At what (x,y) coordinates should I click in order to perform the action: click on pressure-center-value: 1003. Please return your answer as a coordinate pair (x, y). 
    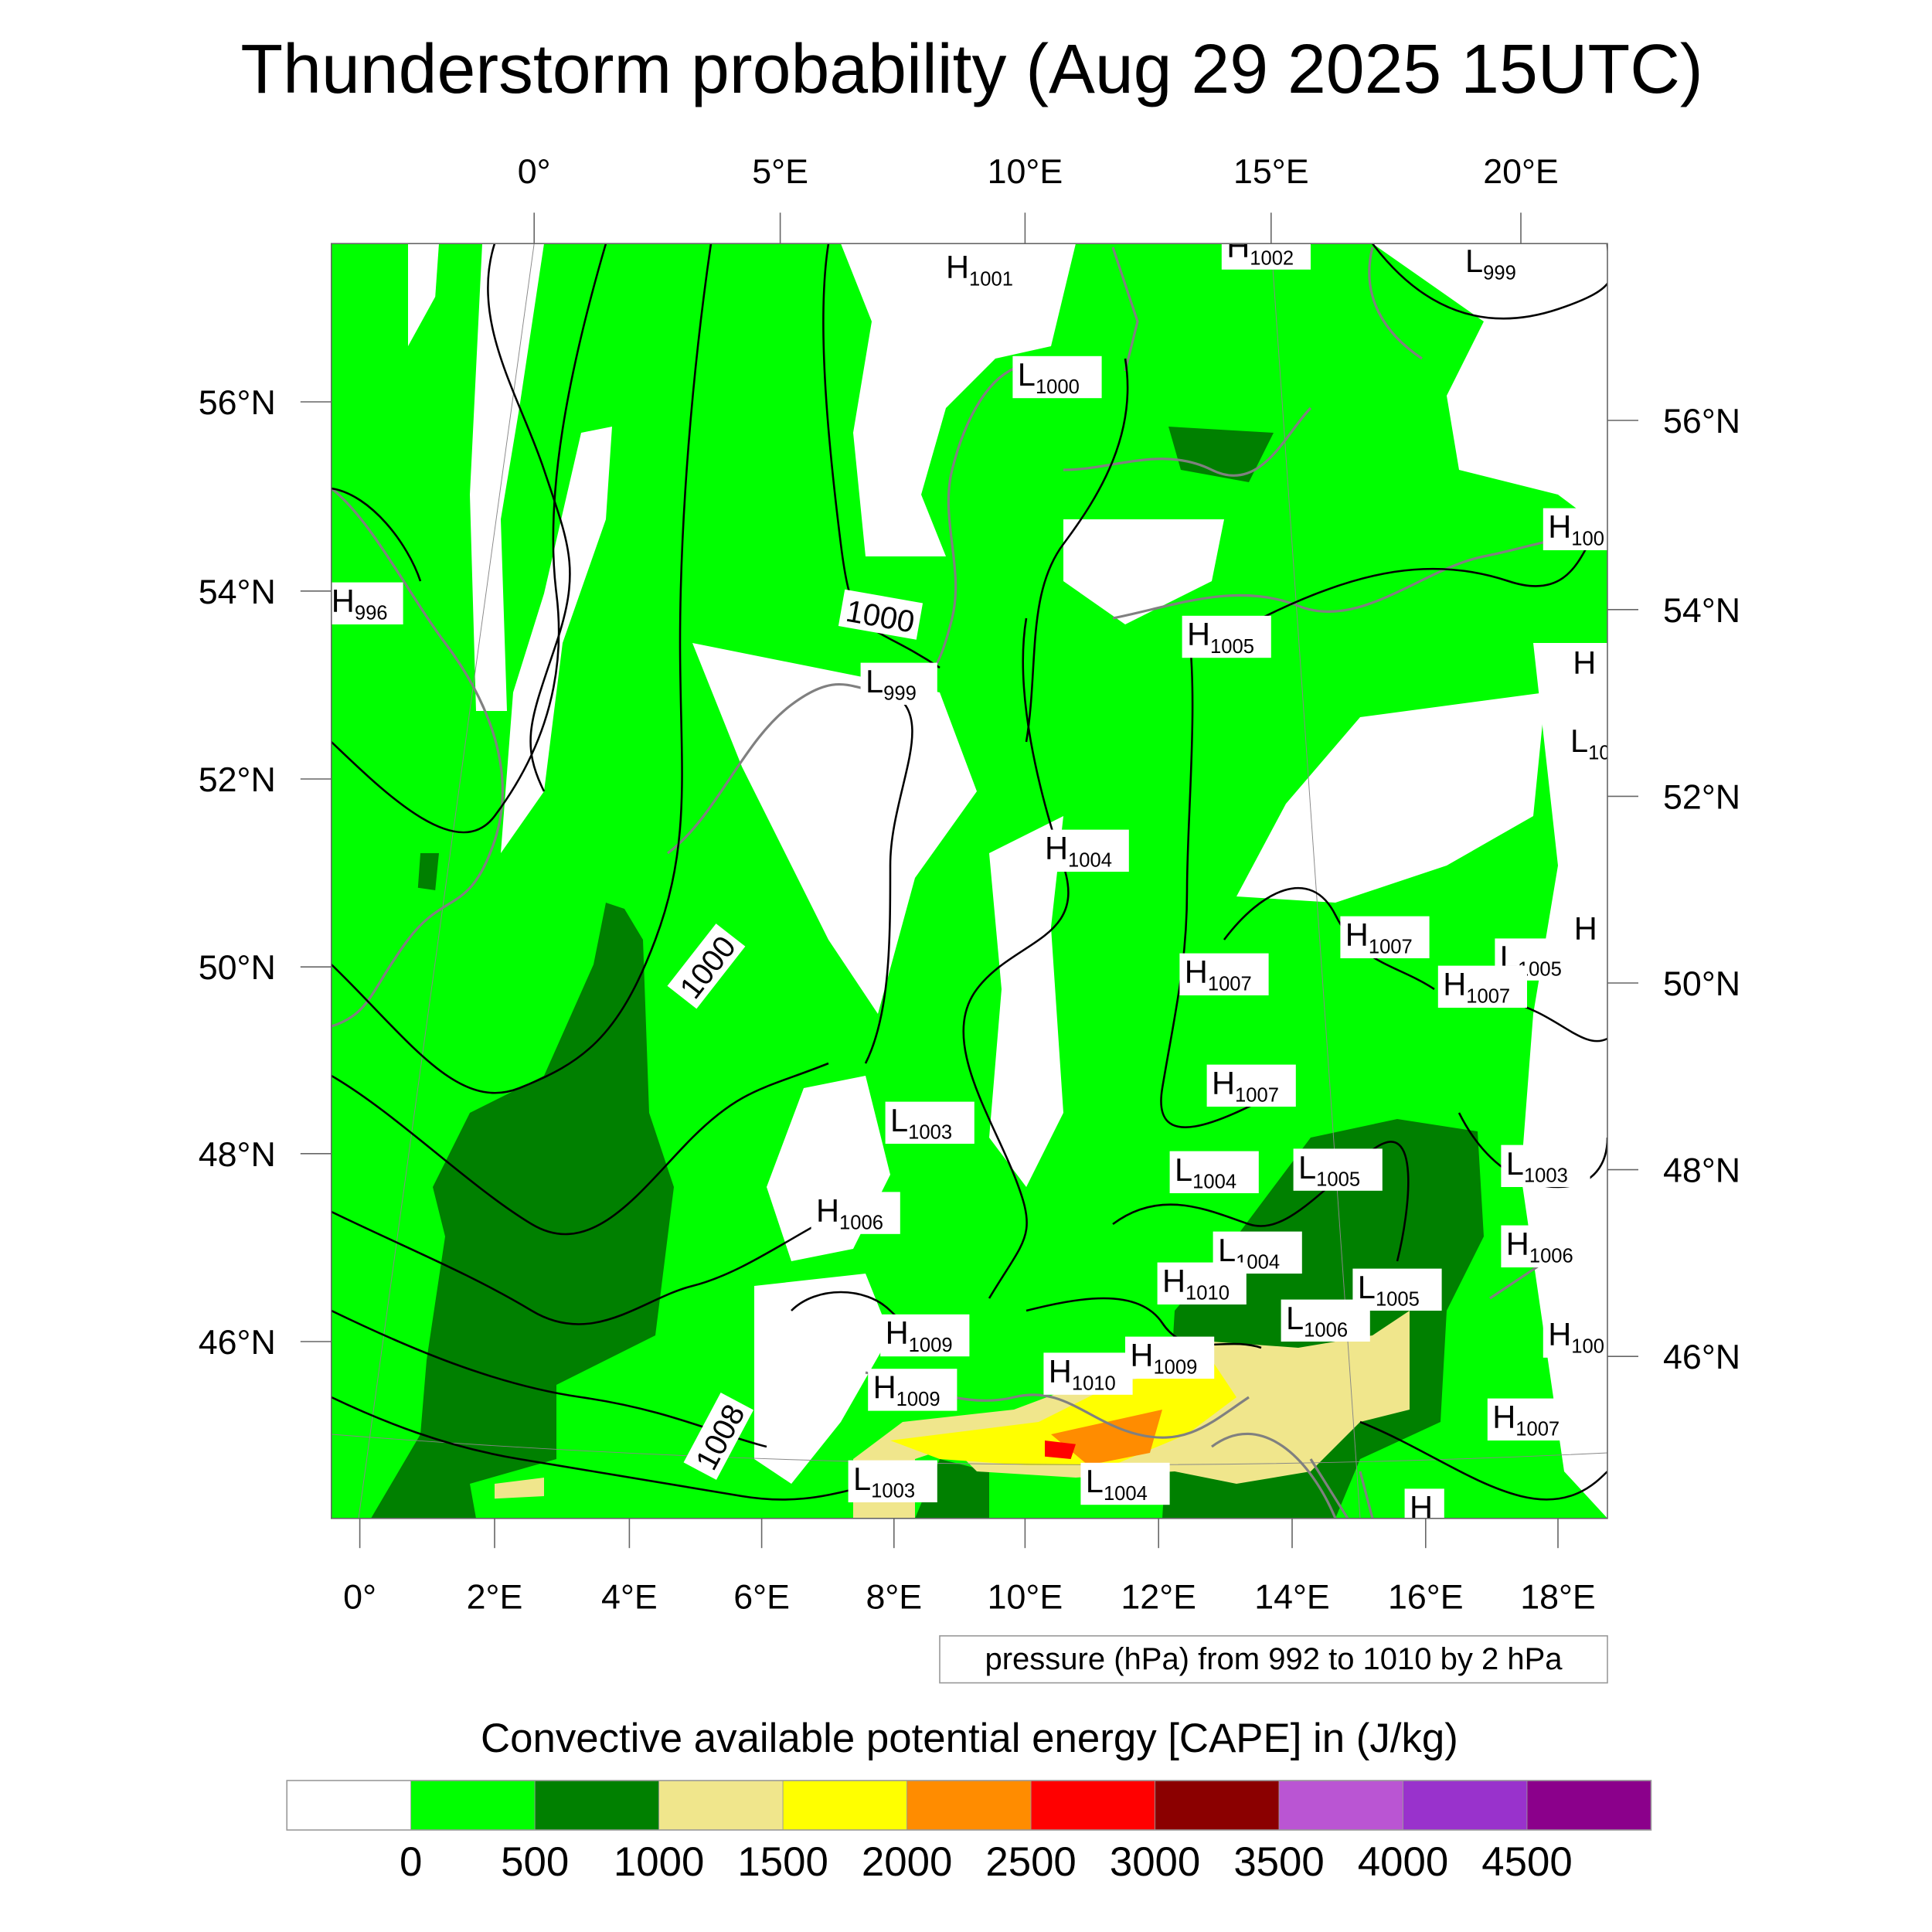
    Looking at the image, I should click on (930, 1133).